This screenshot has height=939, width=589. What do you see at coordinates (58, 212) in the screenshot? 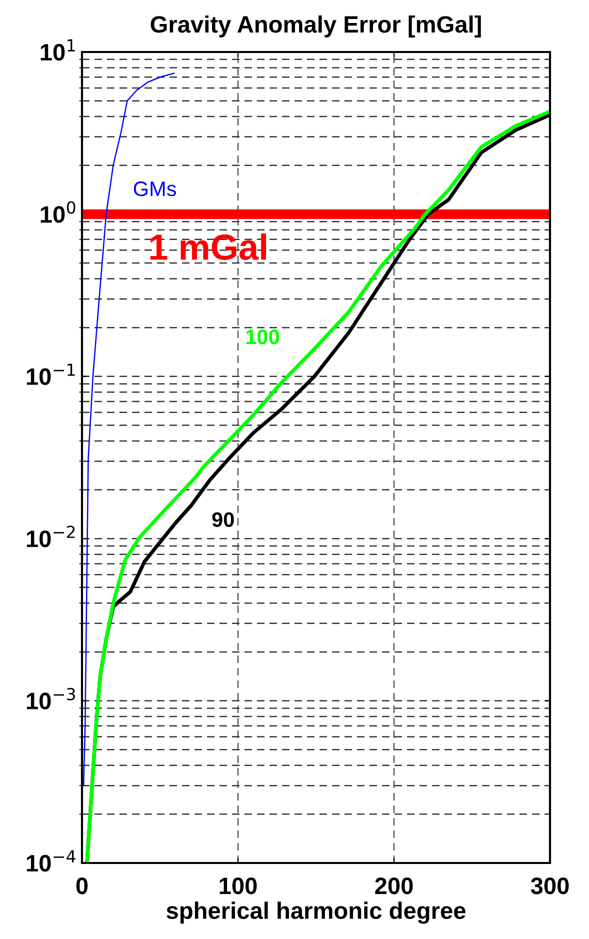
I see `y-tick-label: 10$^{0}$` at bounding box center [58, 212].